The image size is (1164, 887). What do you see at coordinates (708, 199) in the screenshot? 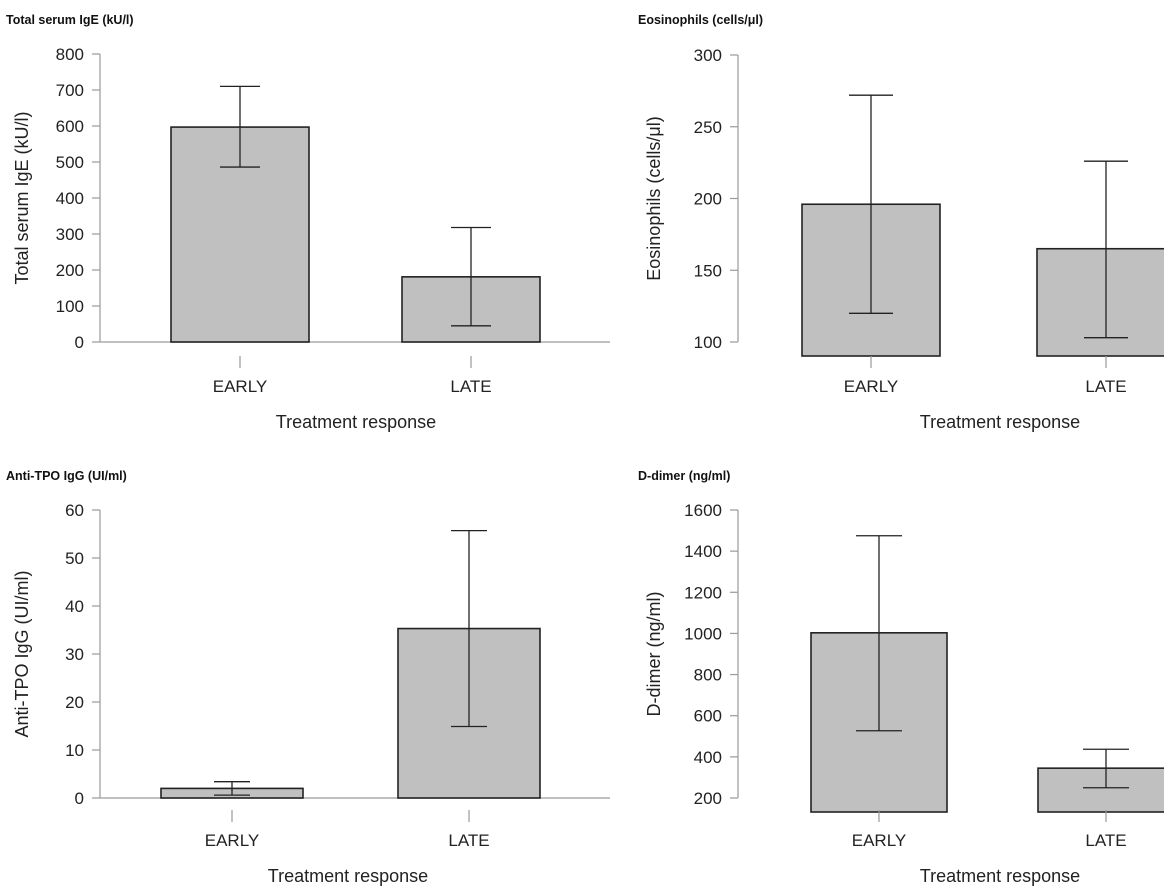
I see `panel-2-y-tick-label: 200` at bounding box center [708, 199].